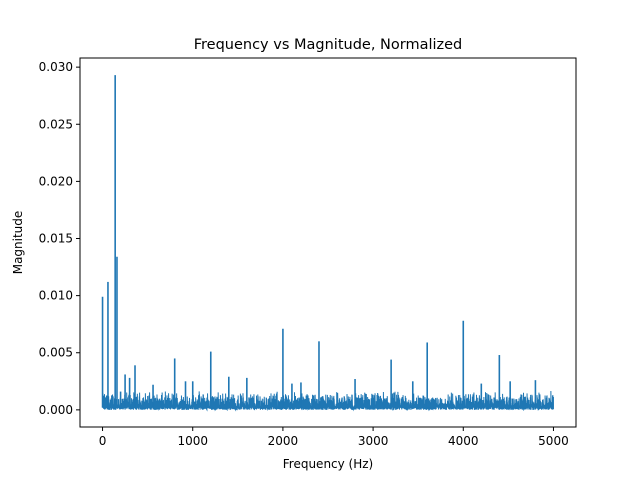 The width and height of the screenshot is (640, 480). I want to click on x-tick-label: 4000, so click(463, 441).